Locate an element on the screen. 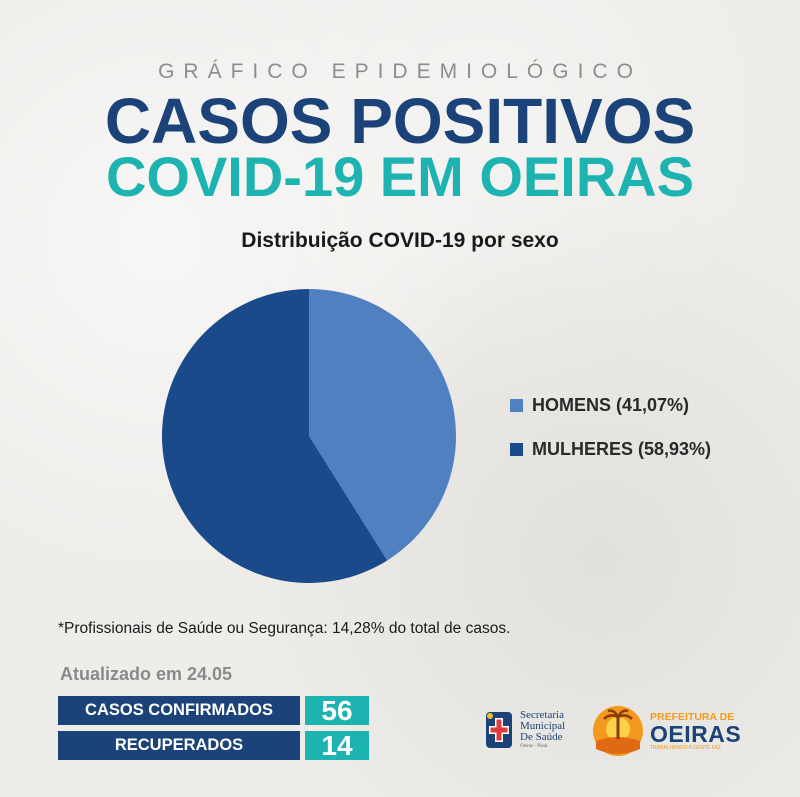 This screenshot has width=800, height=797. legend-label-homens: HOMENS (41,07%) is located at coordinates (611, 404).